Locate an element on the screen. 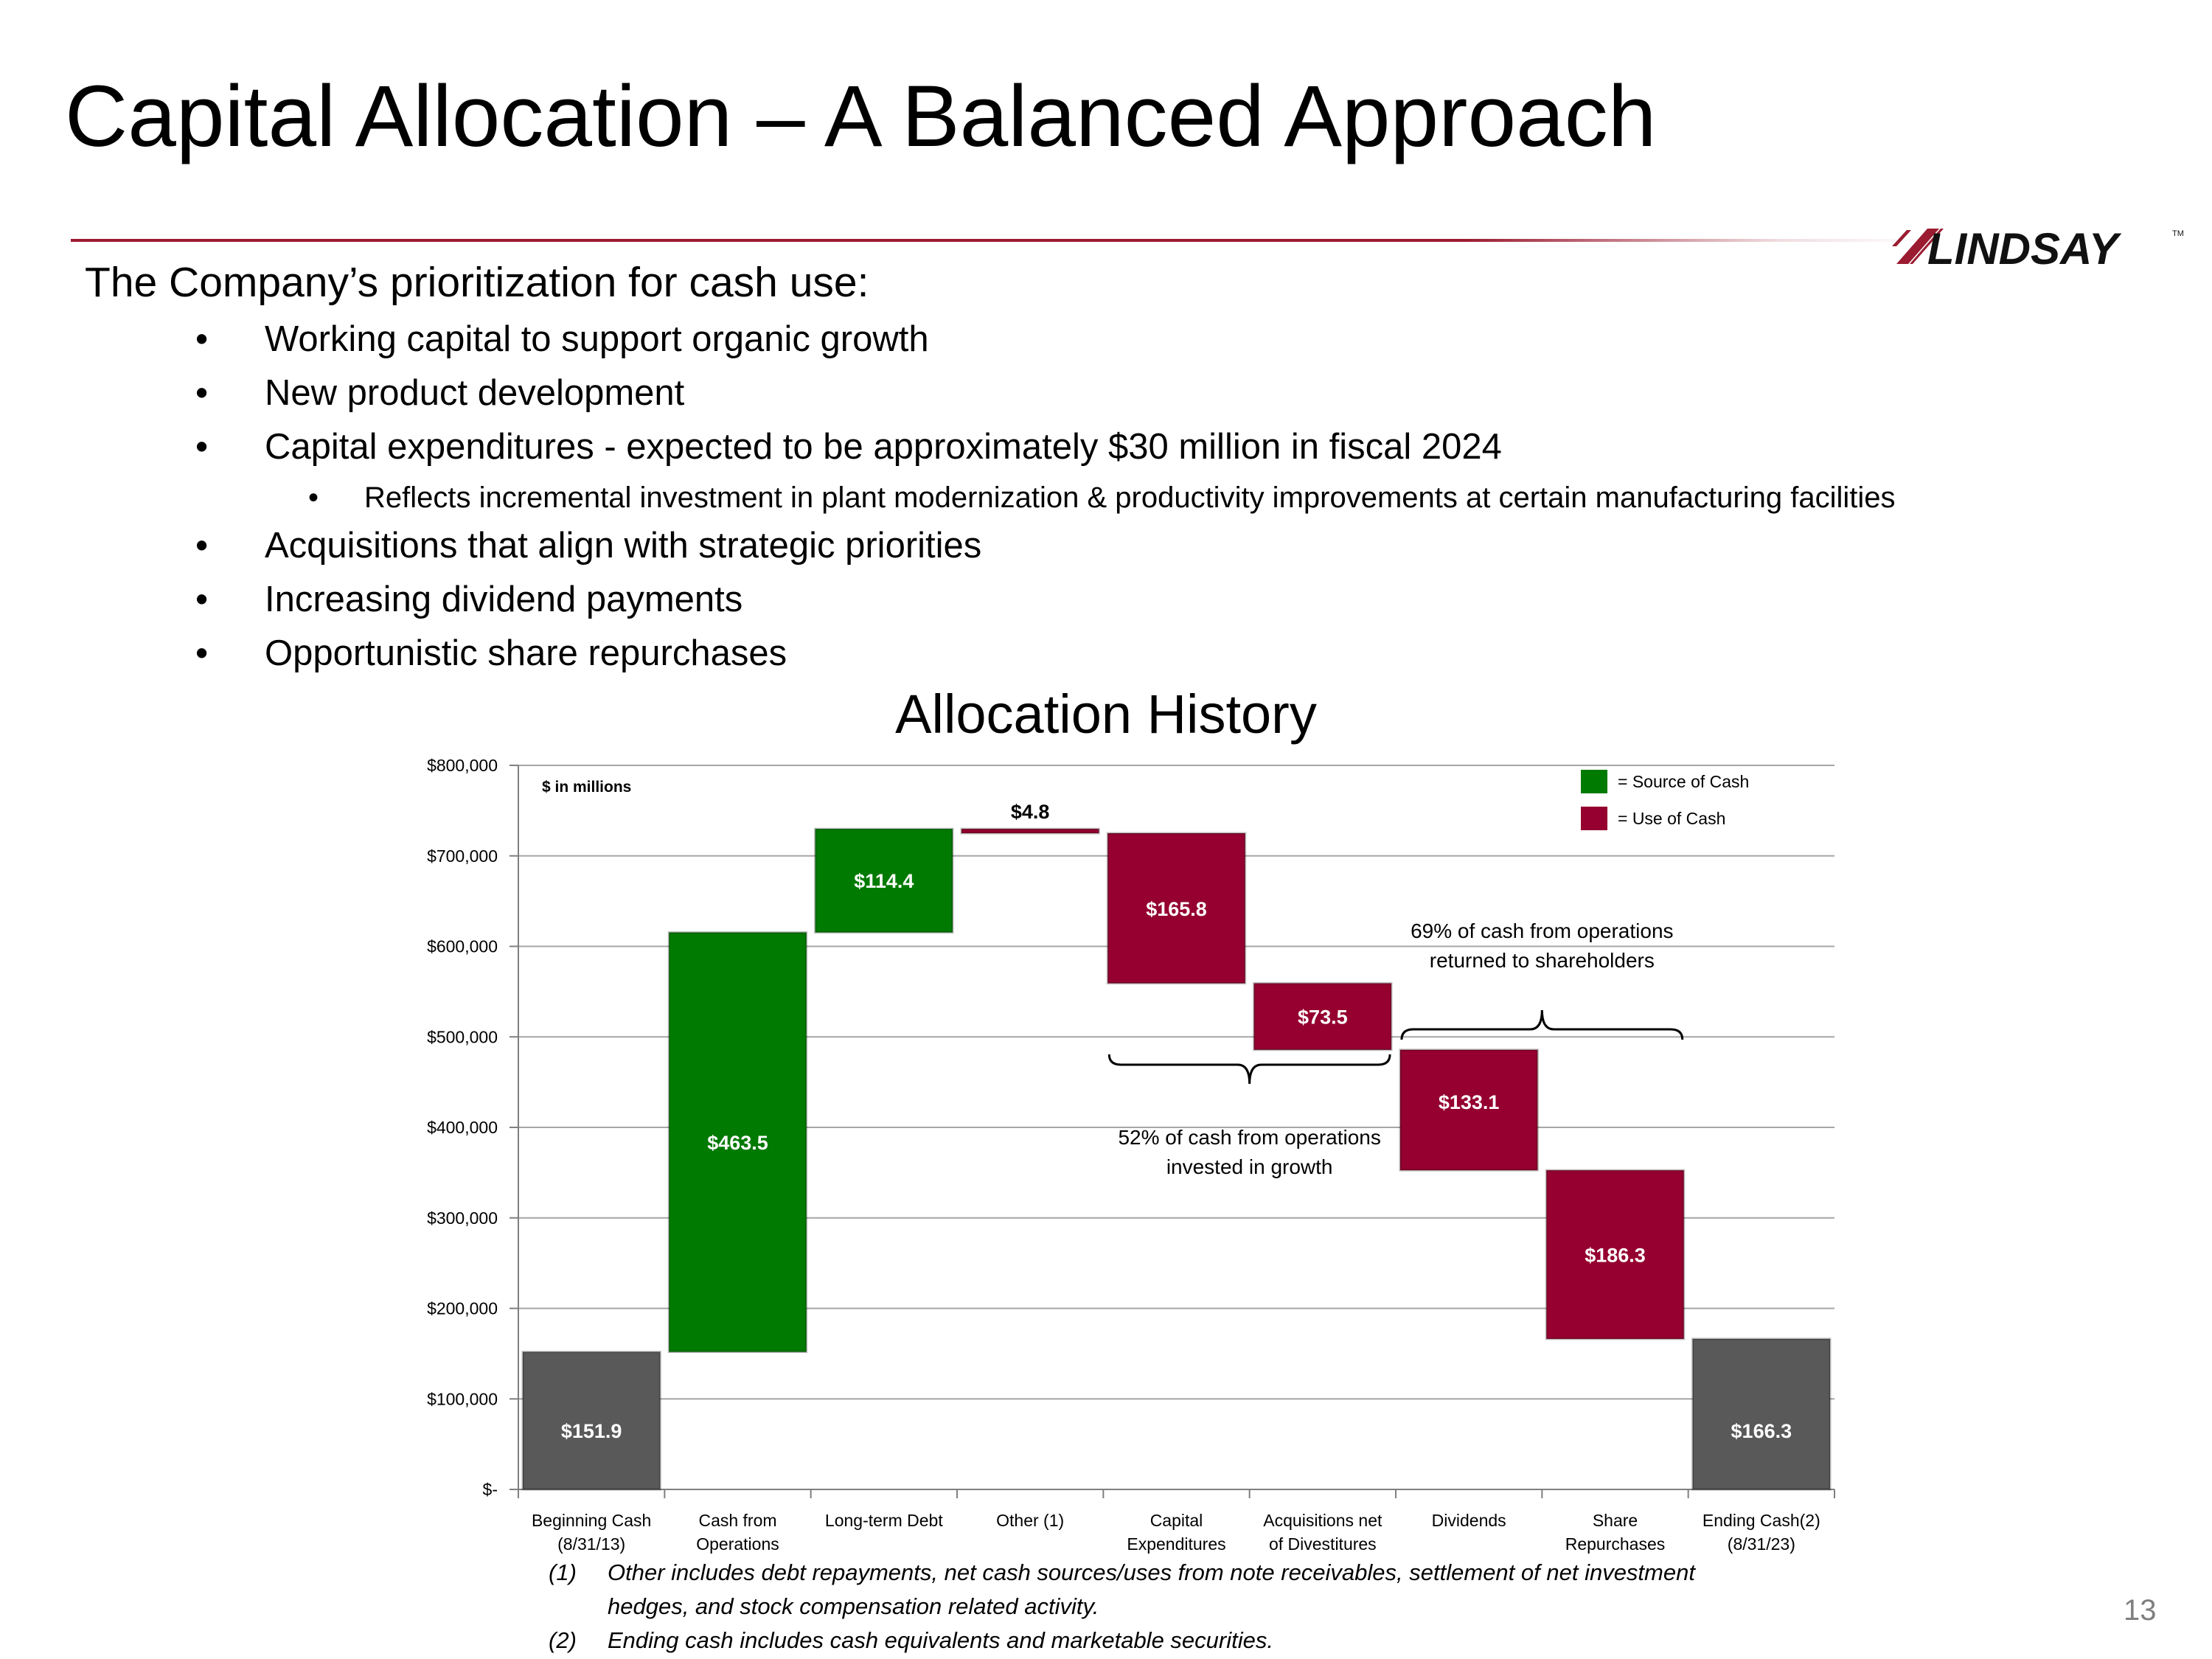 Image resolution: width=2212 pixels, height=1659 pixels. y-tick-label: $400,000 is located at coordinates (462, 1127).